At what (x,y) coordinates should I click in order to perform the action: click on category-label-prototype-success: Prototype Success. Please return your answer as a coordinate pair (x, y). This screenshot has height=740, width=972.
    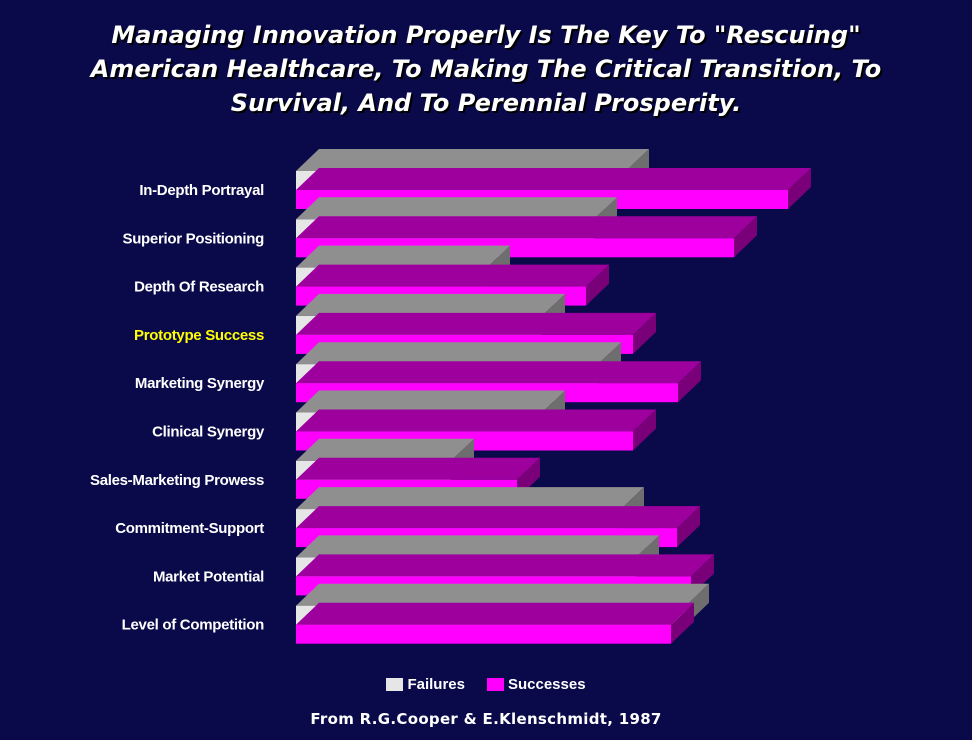
    Looking at the image, I should click on (199, 335).